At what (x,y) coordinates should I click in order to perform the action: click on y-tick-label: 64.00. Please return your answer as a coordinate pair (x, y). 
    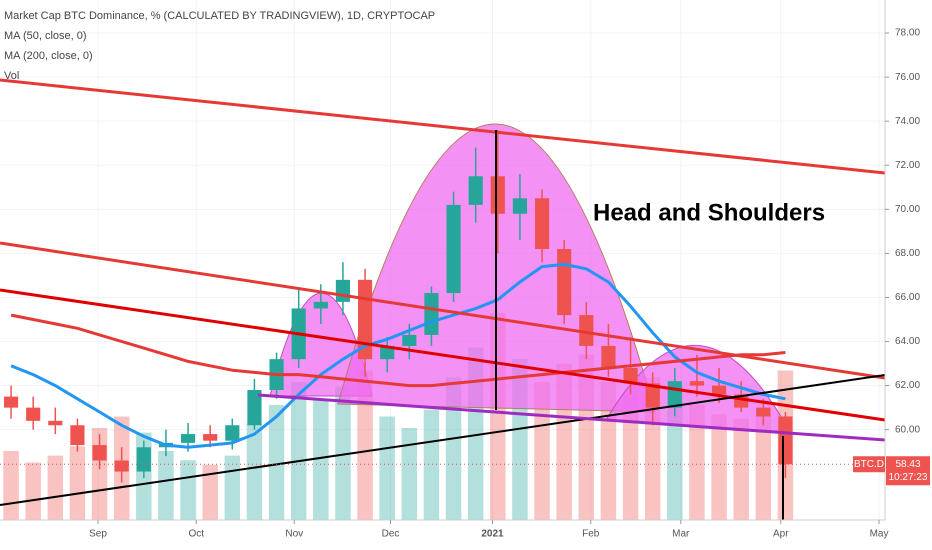
    Looking at the image, I should click on (907, 341).